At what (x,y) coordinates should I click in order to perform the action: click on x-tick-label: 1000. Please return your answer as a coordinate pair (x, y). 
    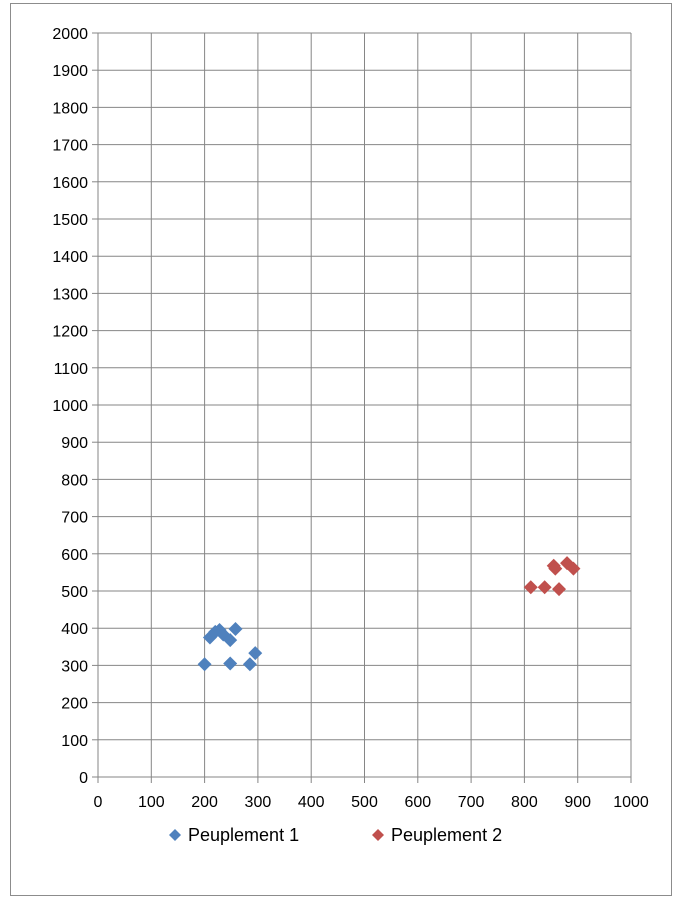
    Looking at the image, I should click on (631, 802).